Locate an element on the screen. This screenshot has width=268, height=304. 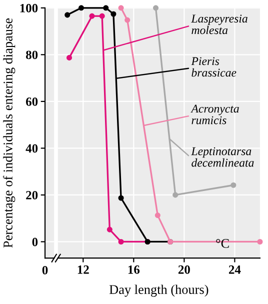
x-tick-label: 24 is located at coordinates (234, 269).